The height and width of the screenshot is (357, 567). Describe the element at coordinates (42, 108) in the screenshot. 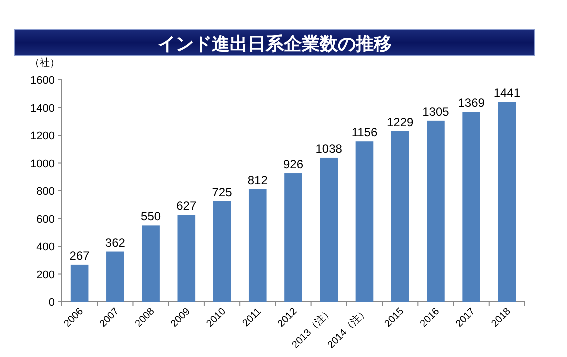

I see `y-tick-label: 1400` at that location.